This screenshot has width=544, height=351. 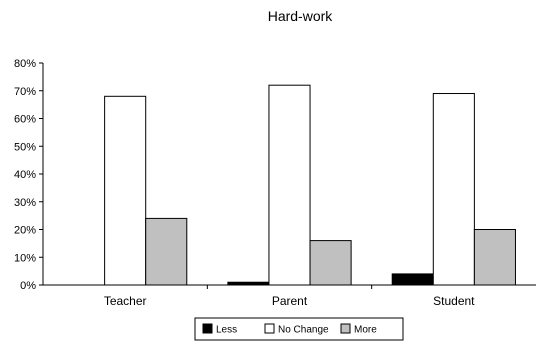 I want to click on y-tick-label: 20%, so click(x=25, y=231).